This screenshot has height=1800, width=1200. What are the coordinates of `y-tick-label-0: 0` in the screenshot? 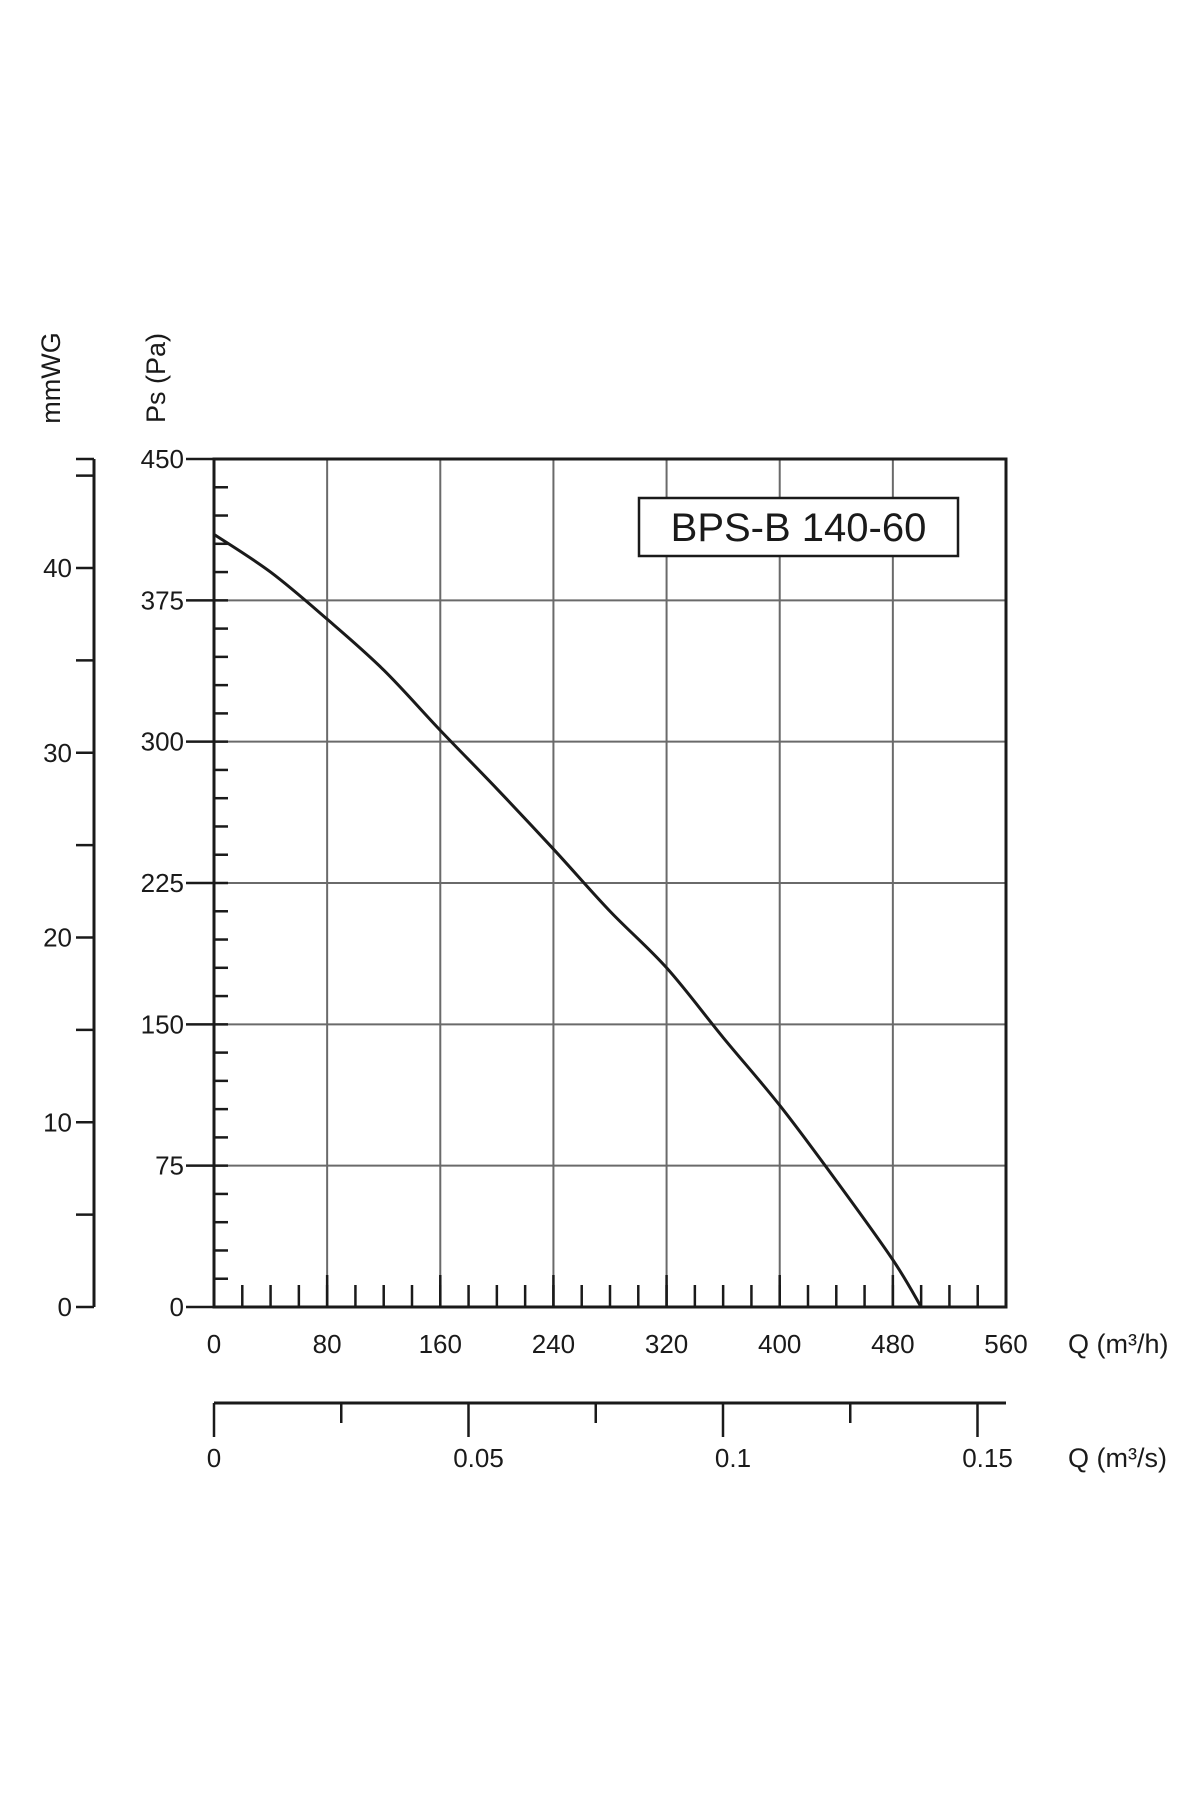 It's located at (177, 1307).